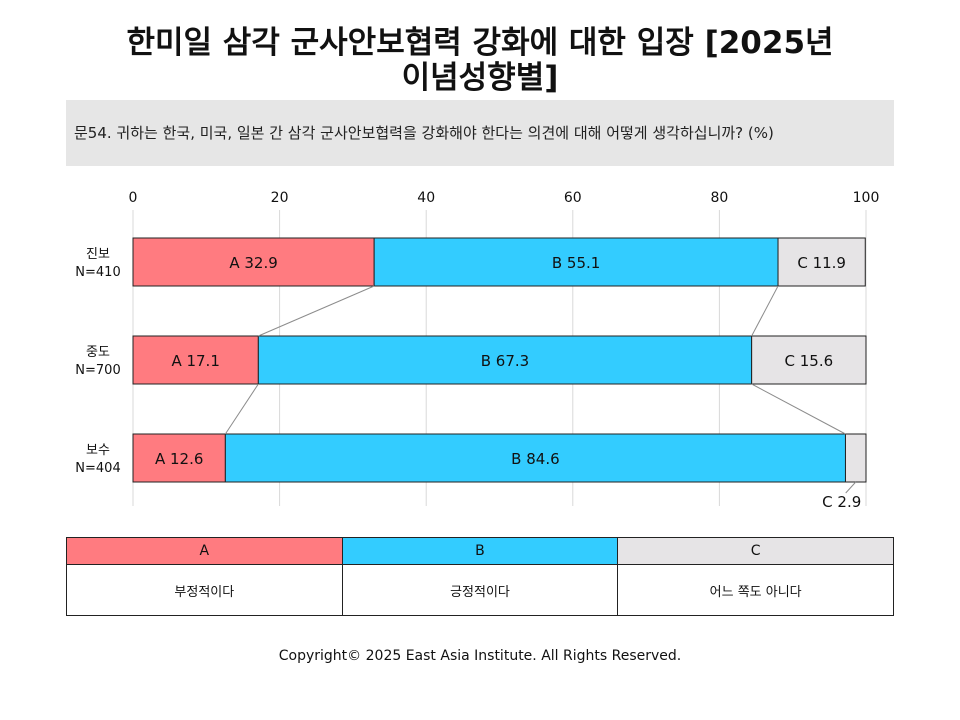 The image size is (960, 720). Describe the element at coordinates (480, 590) in the screenshot. I see `legend-label-b: 긍정적이다` at that location.